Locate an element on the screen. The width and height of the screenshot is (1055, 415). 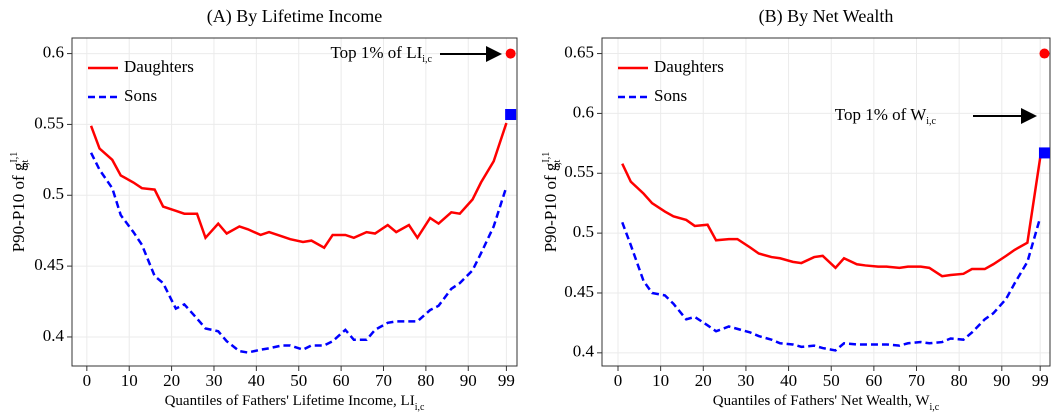
panel-title: (A) By Lifetime Income is located at coordinates (294, 16).